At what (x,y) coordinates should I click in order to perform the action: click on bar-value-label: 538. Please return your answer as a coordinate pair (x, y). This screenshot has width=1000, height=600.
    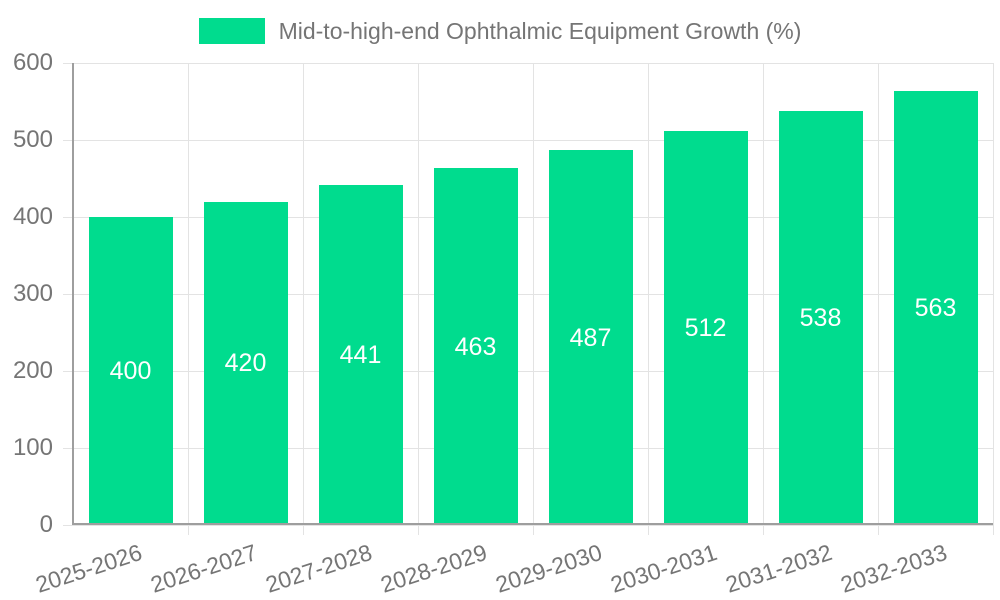
    Looking at the image, I should click on (820, 317).